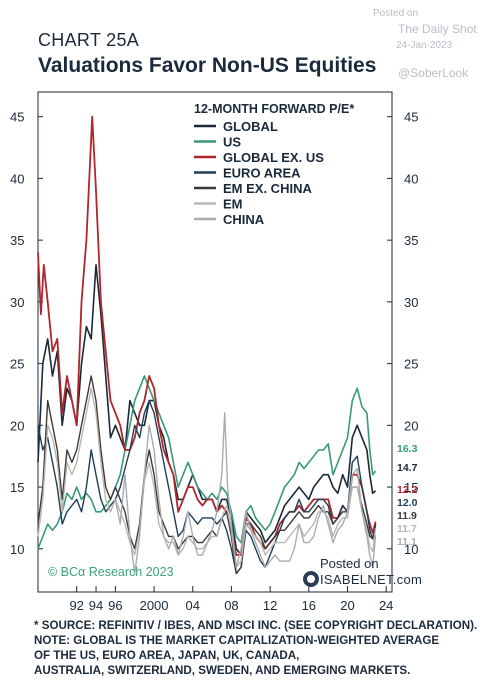 The image size is (500, 700). Describe the element at coordinates (411, 240) in the screenshot. I see `y-tick-label-right: 35` at that location.